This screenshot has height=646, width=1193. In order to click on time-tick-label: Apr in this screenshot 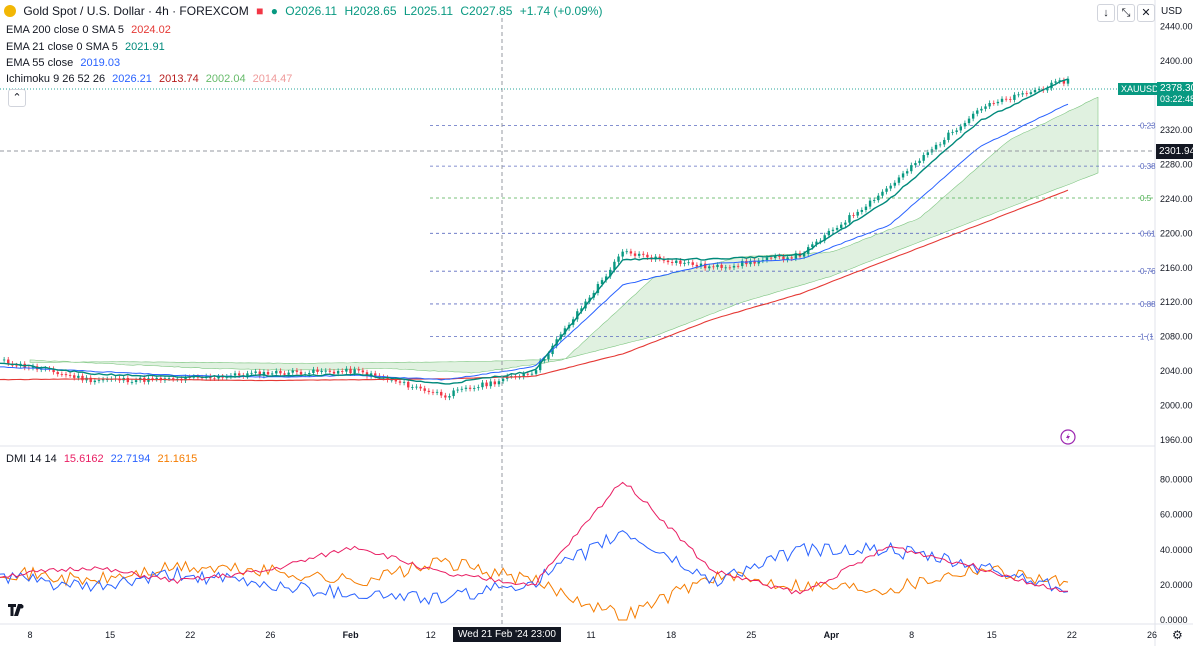, I will do `click(832, 635)`.